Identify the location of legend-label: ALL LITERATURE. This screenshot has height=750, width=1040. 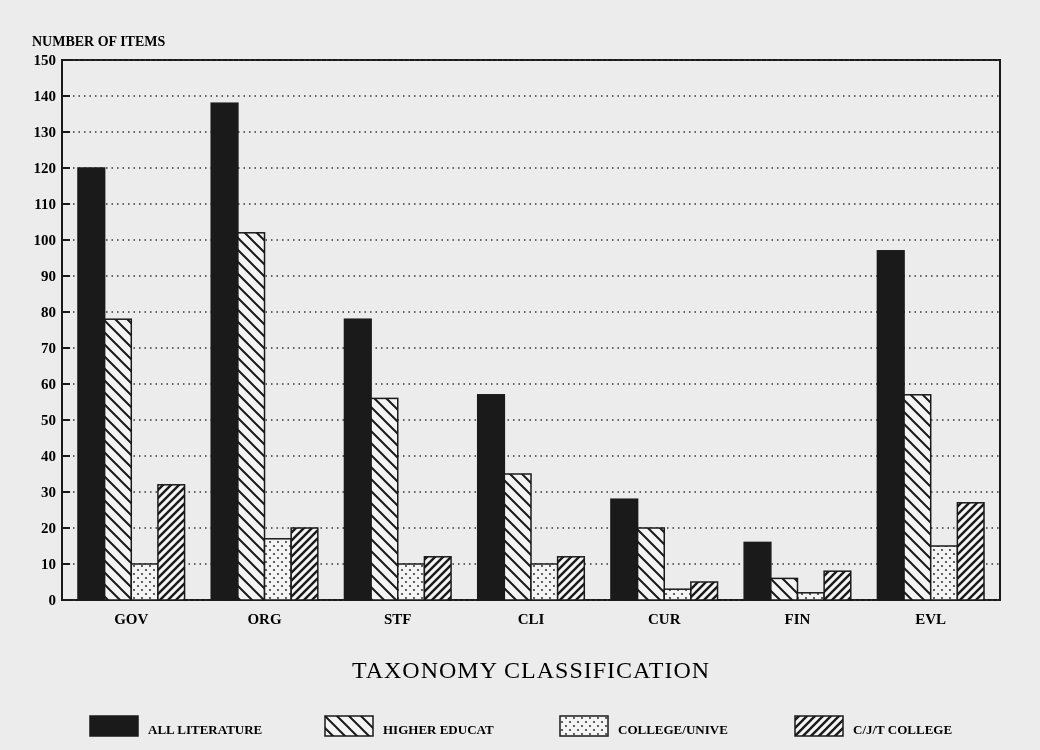
(205, 729).